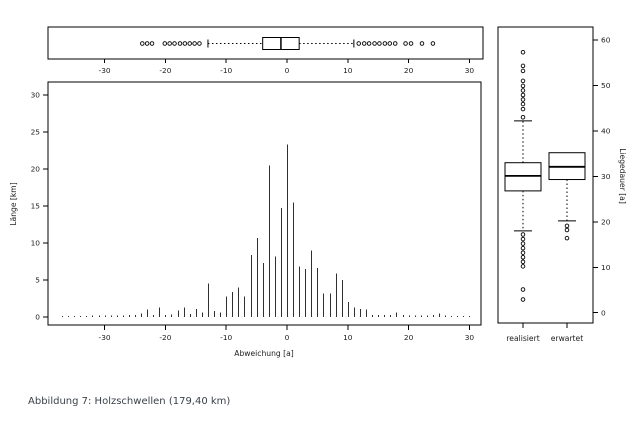 The image size is (640, 423). I want to click on right-axis-tick-label: 30, so click(606, 176).